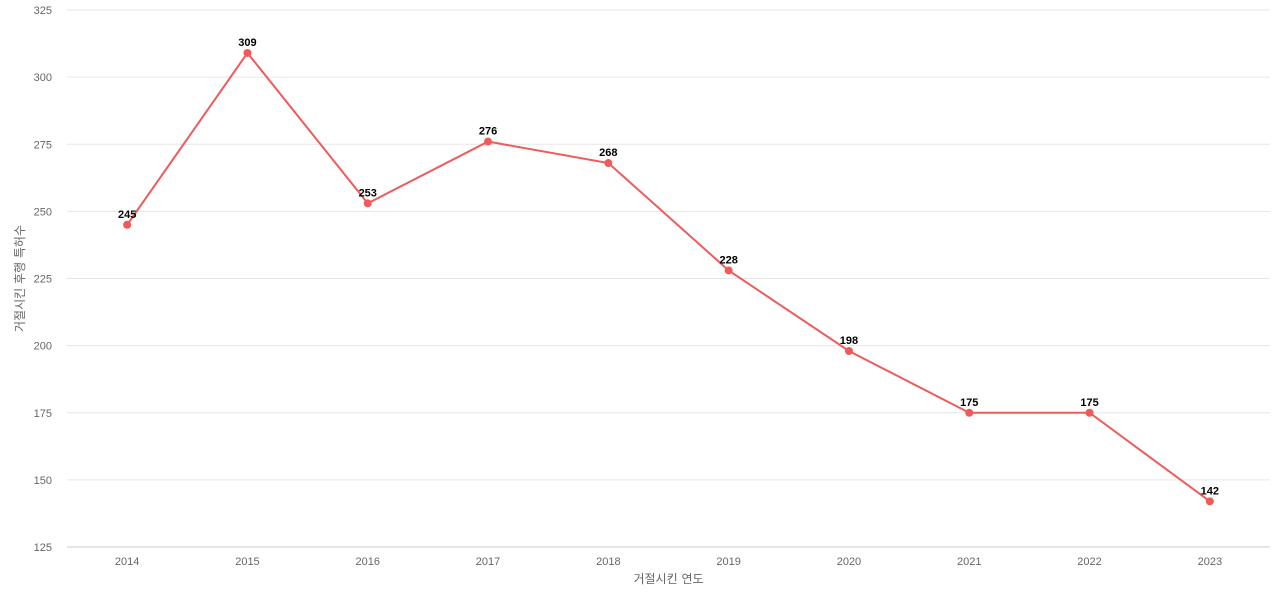  Describe the element at coordinates (668, 562) in the screenshot. I see `x-axis-ticks: 2014 2015 2016 2017 2018 2019 2020 2021 2022 2023` at that location.